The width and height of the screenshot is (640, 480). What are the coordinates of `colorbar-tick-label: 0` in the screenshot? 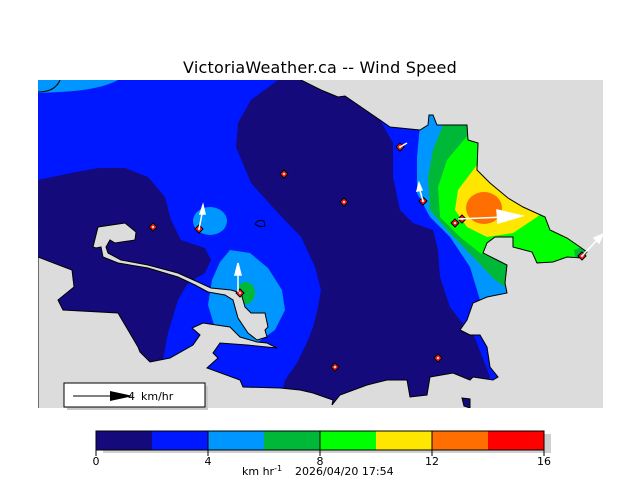 It's located at (96, 461).